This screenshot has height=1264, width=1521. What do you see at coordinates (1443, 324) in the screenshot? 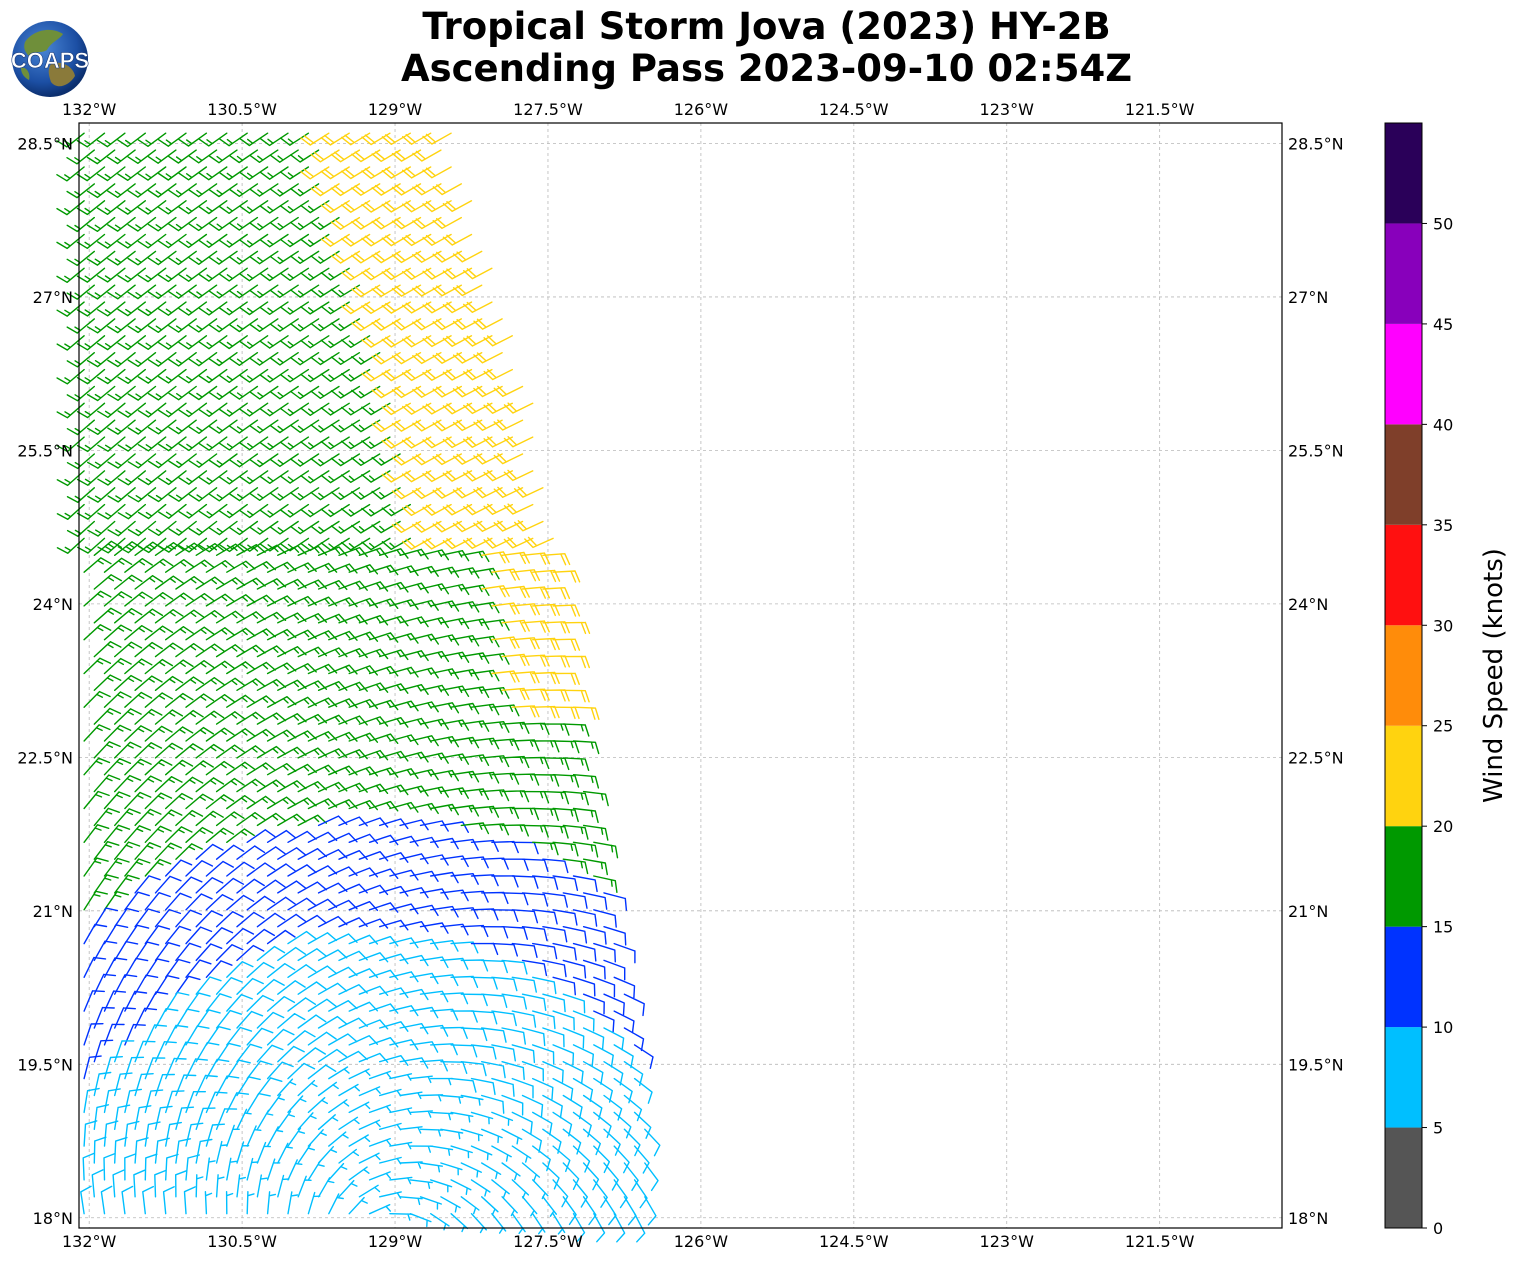
I see `colorbar-tick-label: 45` at bounding box center [1443, 324].